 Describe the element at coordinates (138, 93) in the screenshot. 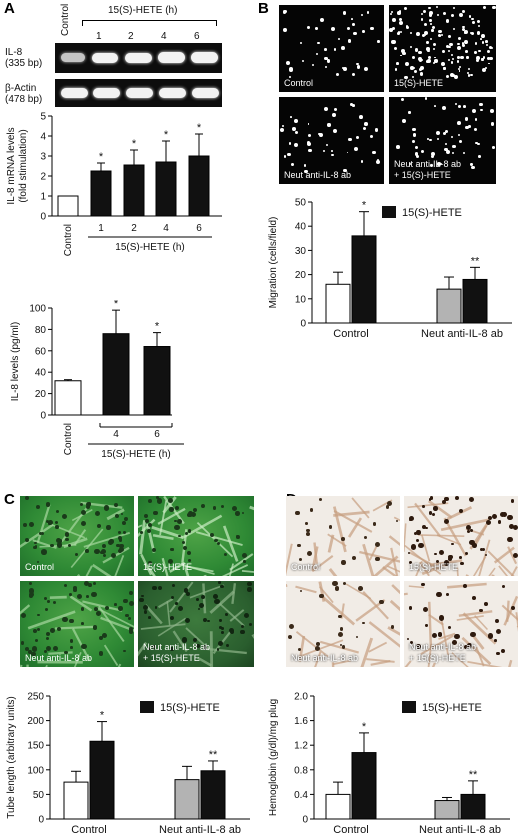

I see `gel-actin-image` at that location.